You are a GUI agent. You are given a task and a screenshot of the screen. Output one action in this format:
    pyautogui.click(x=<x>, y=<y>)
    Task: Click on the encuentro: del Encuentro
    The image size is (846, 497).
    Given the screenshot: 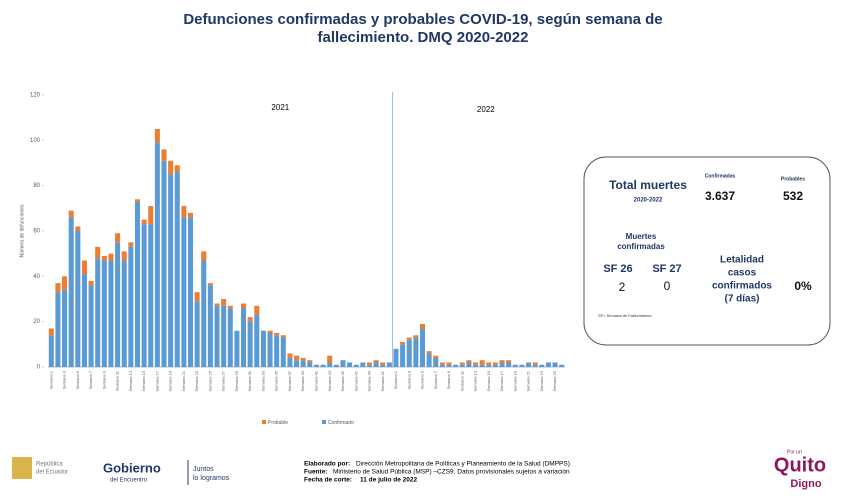 What is the action you would take?
    pyautogui.click(x=129, y=481)
    